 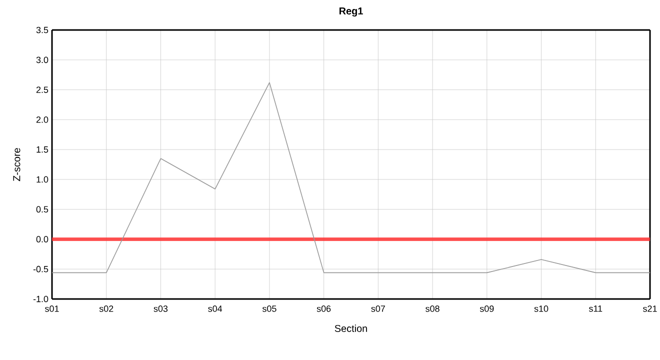 I want to click on x-tick-label: s06, so click(x=323, y=309).